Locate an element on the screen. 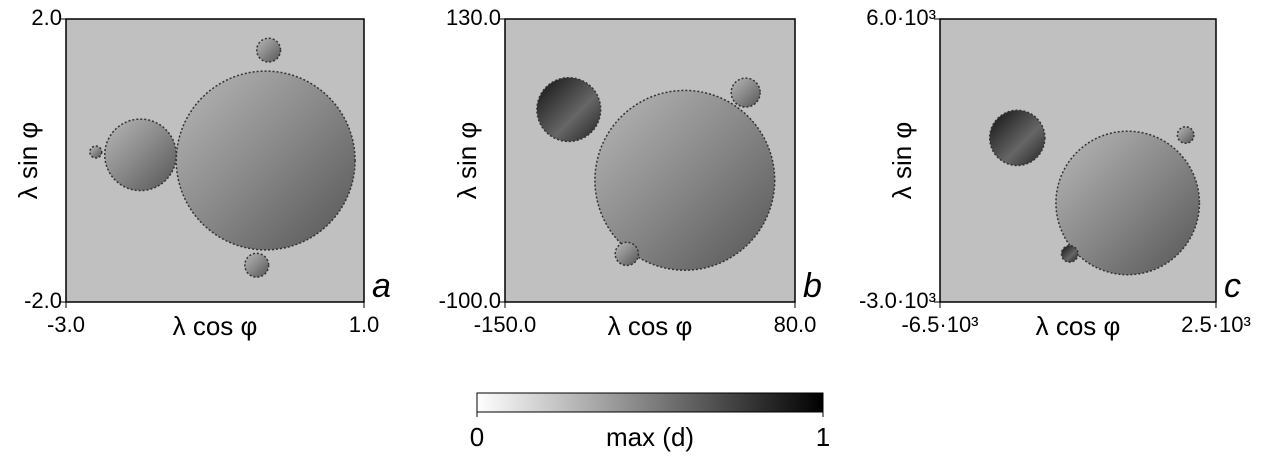 The width and height of the screenshot is (1272, 464). y-tick-label: -100.0 is located at coordinates (470, 300).